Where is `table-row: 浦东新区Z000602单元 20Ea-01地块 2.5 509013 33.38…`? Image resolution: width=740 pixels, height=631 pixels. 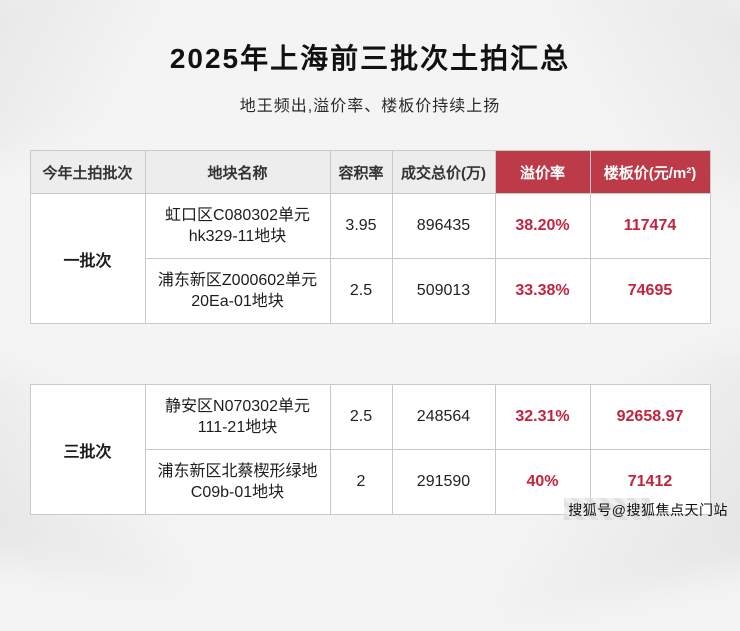 table-row: 浦东新区Z000602单元 20Ea-01地块 2.5 509013 33.38… is located at coordinates (370, 291).